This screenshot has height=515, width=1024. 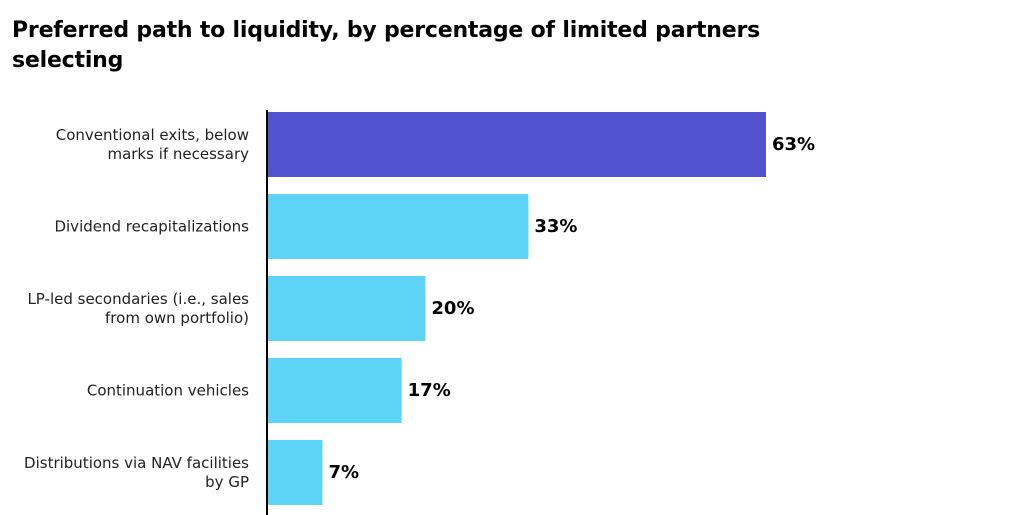 I want to click on category-label-2: Dividend recapitalizations, so click(x=151, y=227).